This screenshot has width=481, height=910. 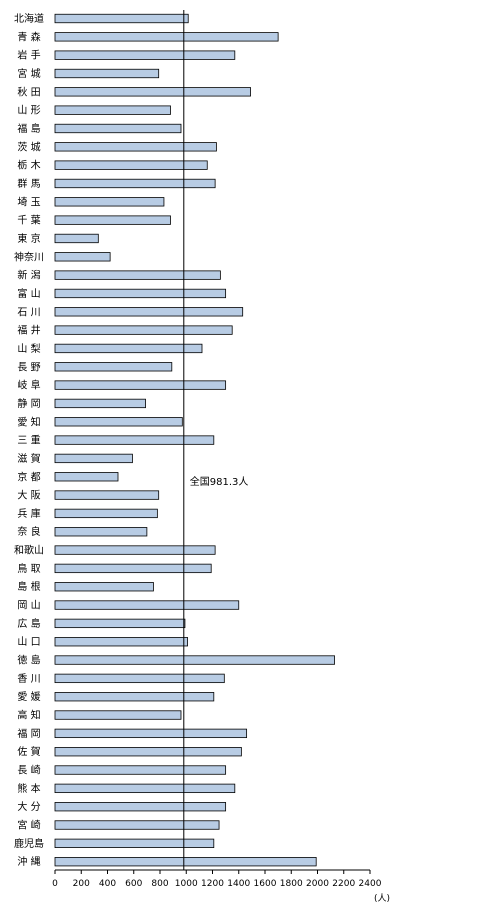 What do you see at coordinates (28, 495) in the screenshot?
I see `category-label: 大 阪` at bounding box center [28, 495].